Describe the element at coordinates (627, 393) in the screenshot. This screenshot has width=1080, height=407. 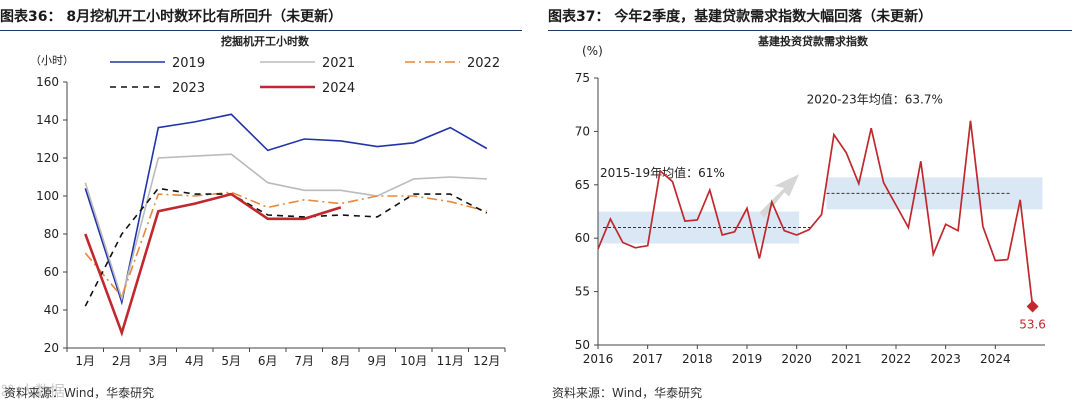
I see `right-source: 资料来源：Wind，华泰研究` at that location.